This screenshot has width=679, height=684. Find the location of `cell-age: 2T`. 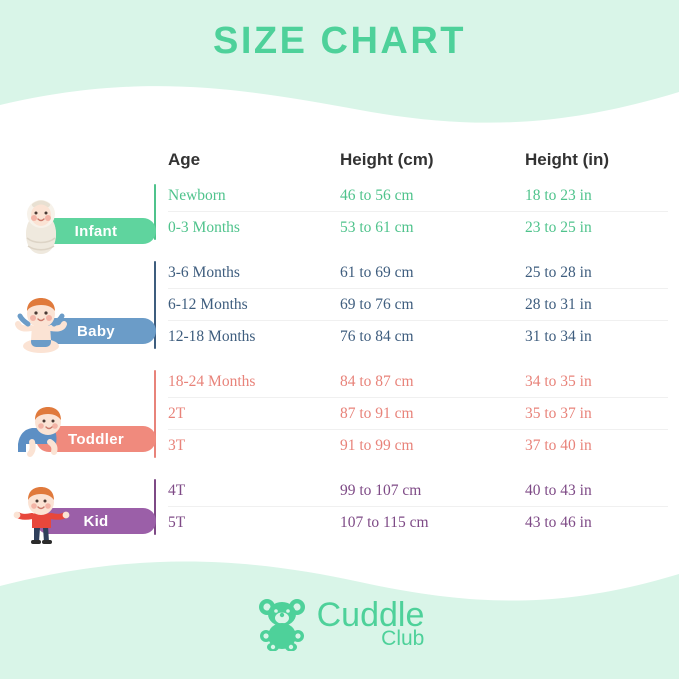

cell-age: 2T is located at coordinates (177, 413).